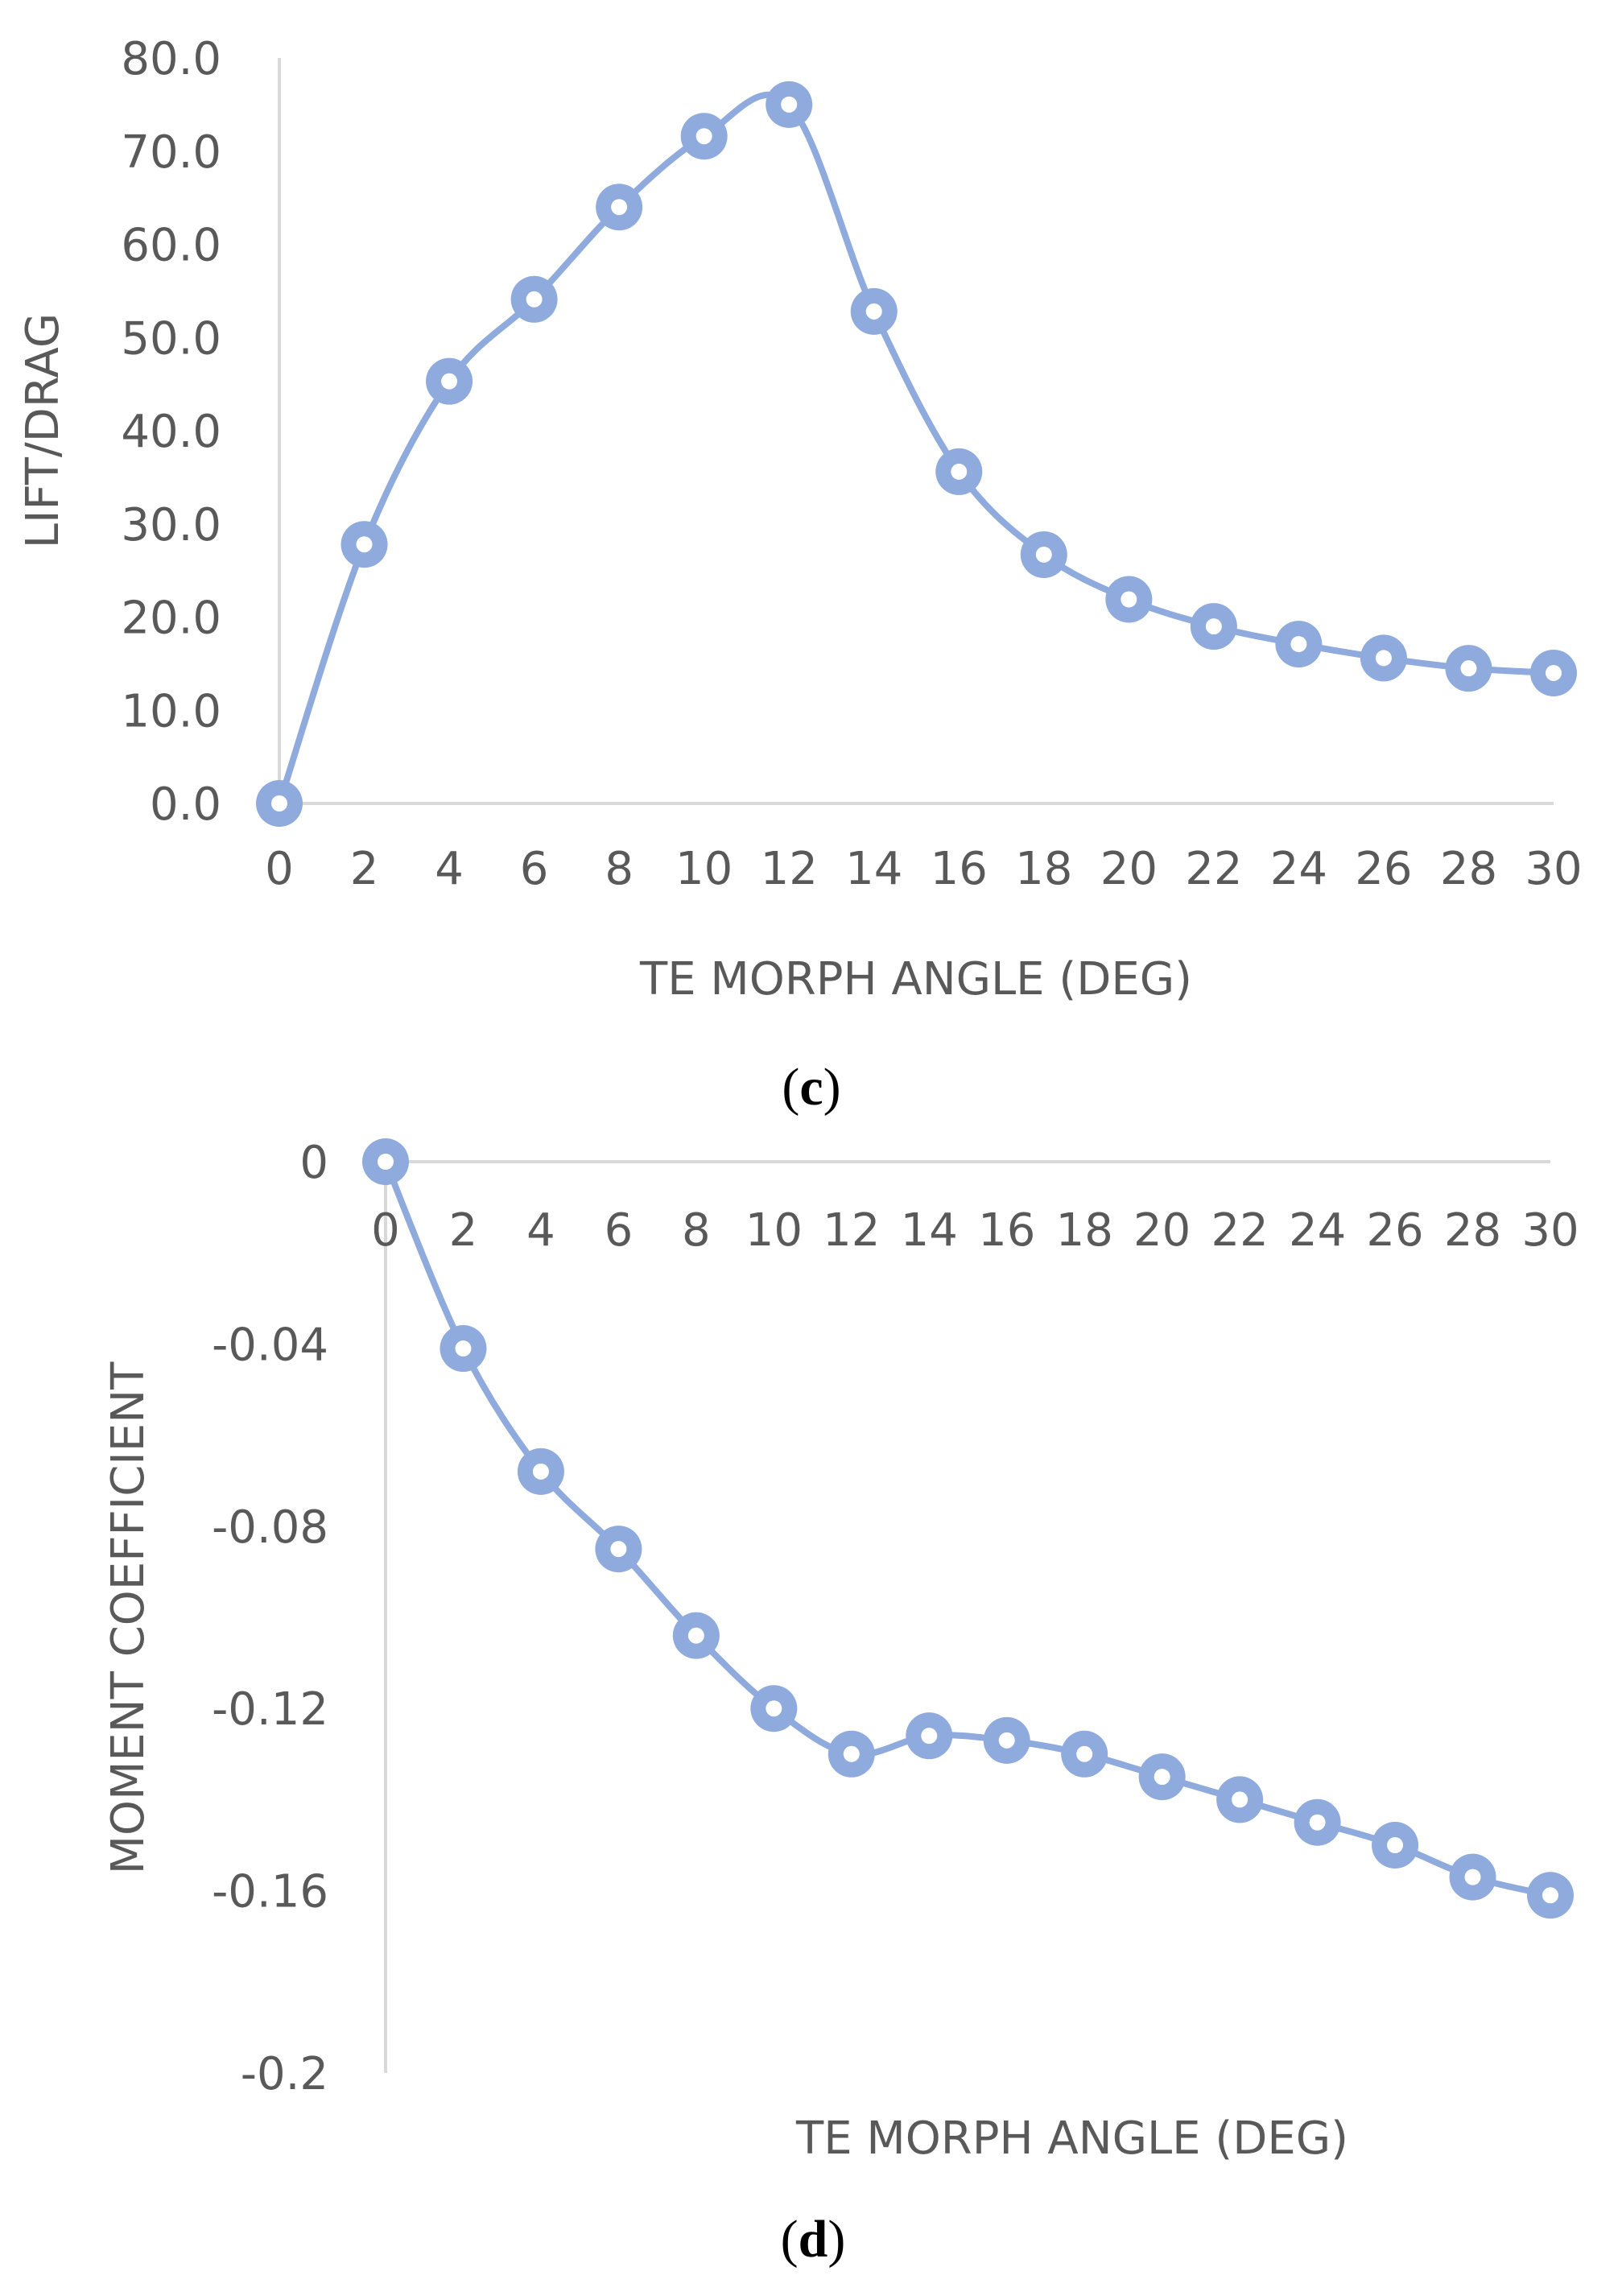 This screenshot has height=2296, width=1622. What do you see at coordinates (171, 338) in the screenshot?
I see `y-tick-label: 50.0` at bounding box center [171, 338].